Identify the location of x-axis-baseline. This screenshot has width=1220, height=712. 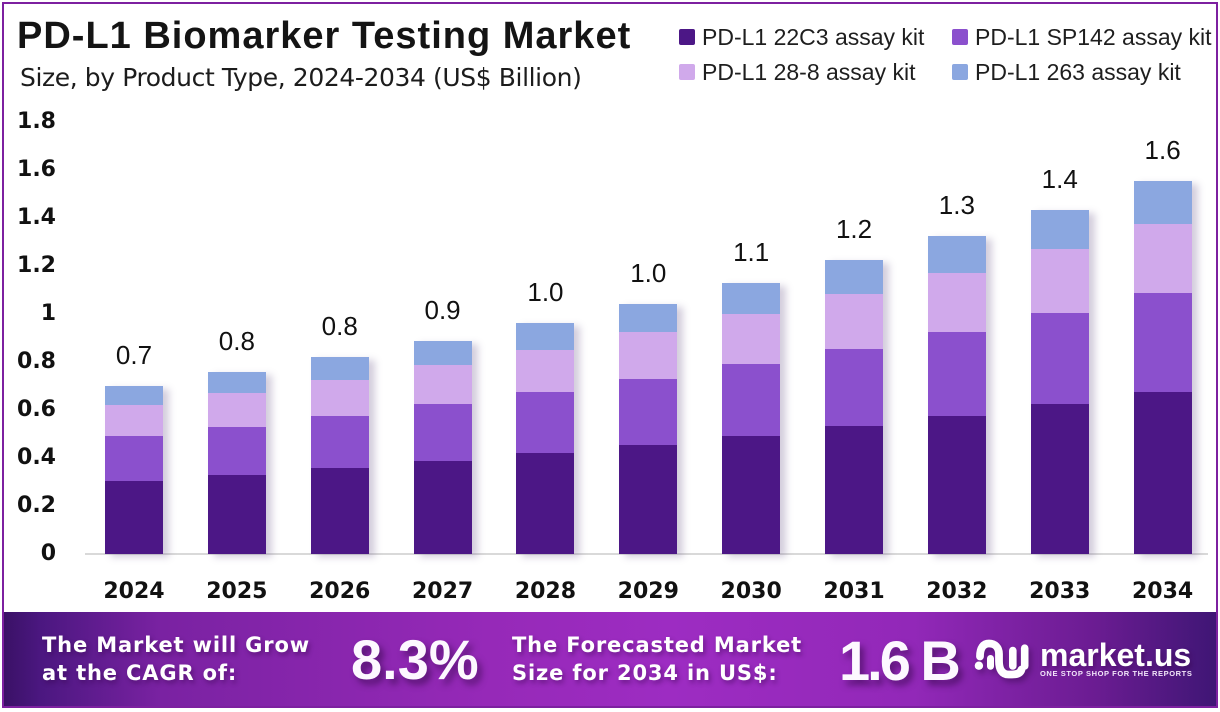
(646, 554).